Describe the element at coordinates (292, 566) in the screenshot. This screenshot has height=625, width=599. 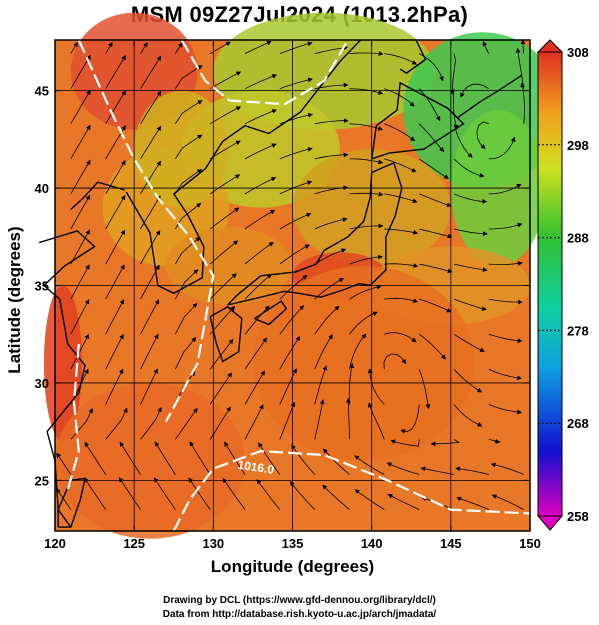
I see `x-axis-label: Longitude (degrees)` at that location.